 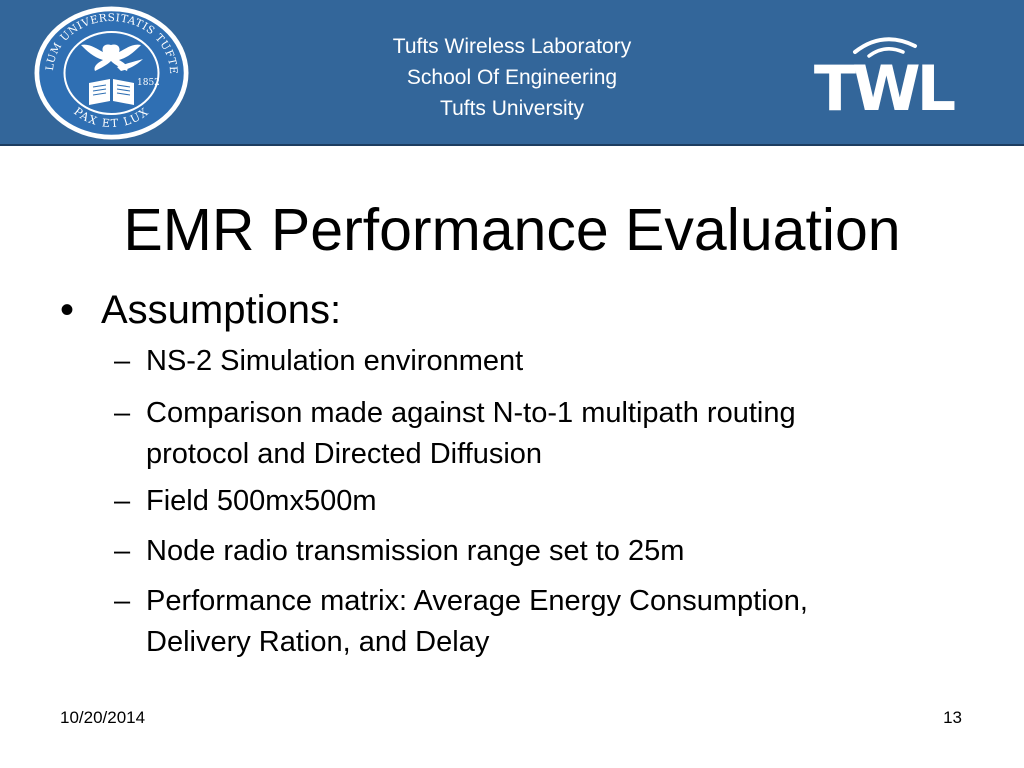 What do you see at coordinates (884, 85) in the screenshot?
I see `twl-logo-text: TWL` at bounding box center [884, 85].